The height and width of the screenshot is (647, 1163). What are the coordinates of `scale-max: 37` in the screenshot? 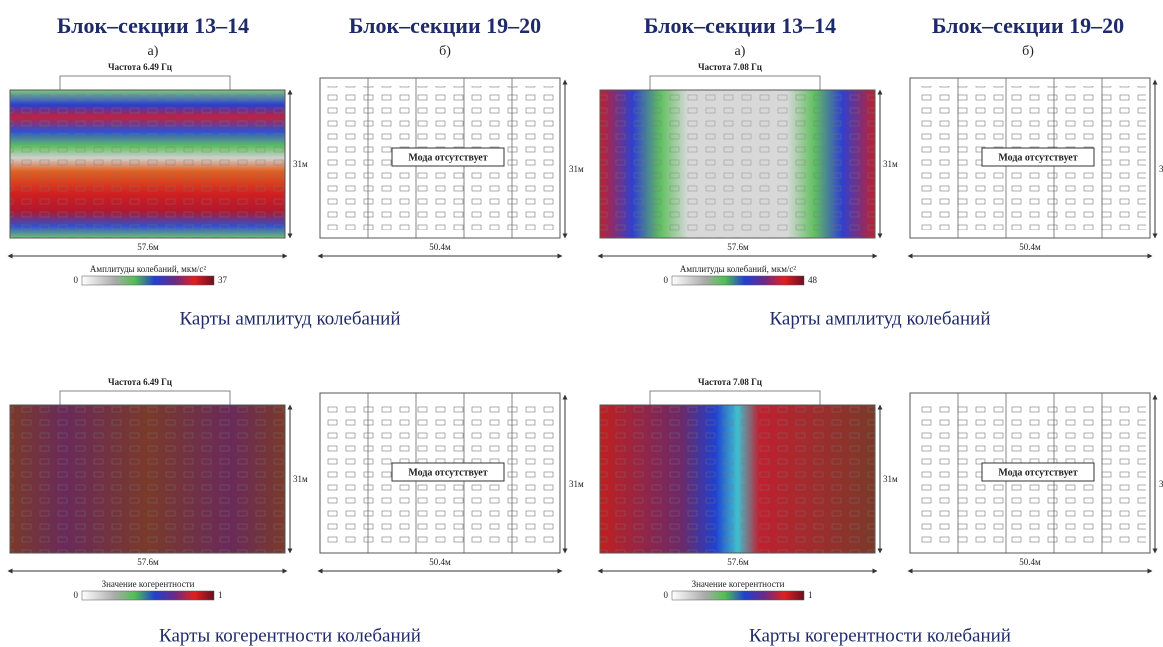 It's located at (223, 280).